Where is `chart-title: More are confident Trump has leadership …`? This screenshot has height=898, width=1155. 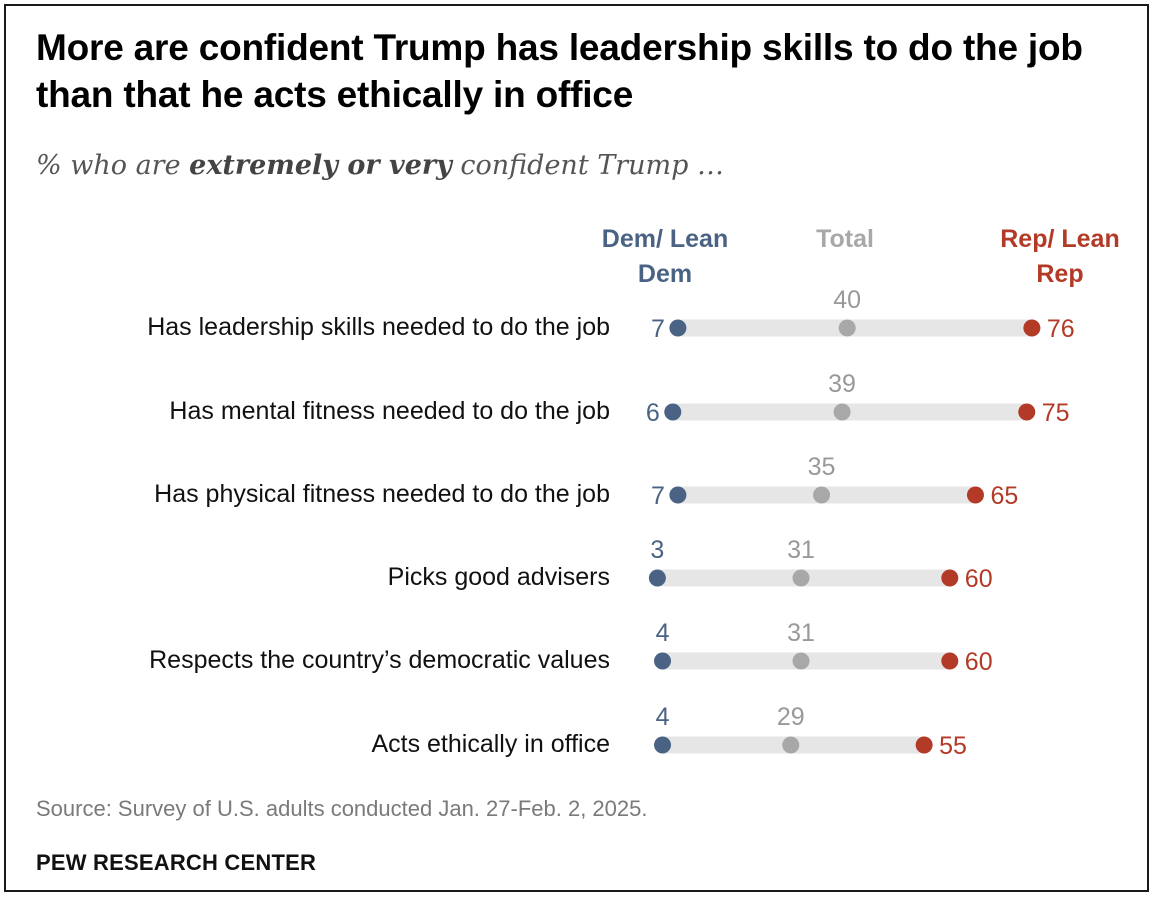
chart-title: More are confident Trump has leadership … is located at coordinates (559, 71).